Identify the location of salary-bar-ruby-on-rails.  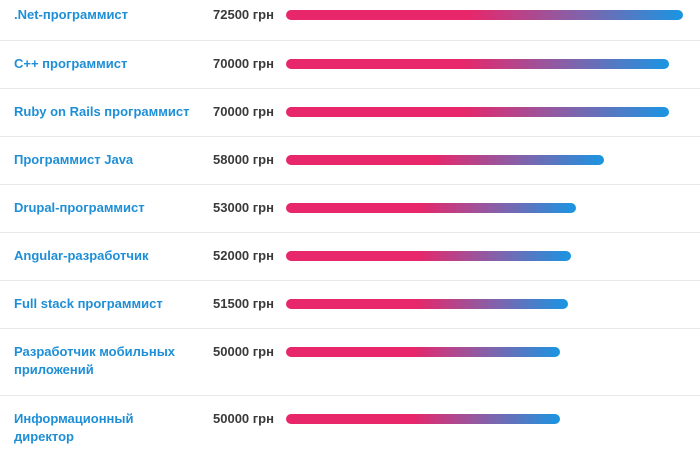
(477, 112).